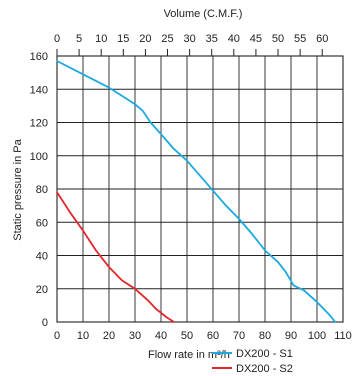 This screenshot has width=355, height=376. What do you see at coordinates (42, 190) in the screenshot?
I see `y-tick-label: 80` at bounding box center [42, 190].